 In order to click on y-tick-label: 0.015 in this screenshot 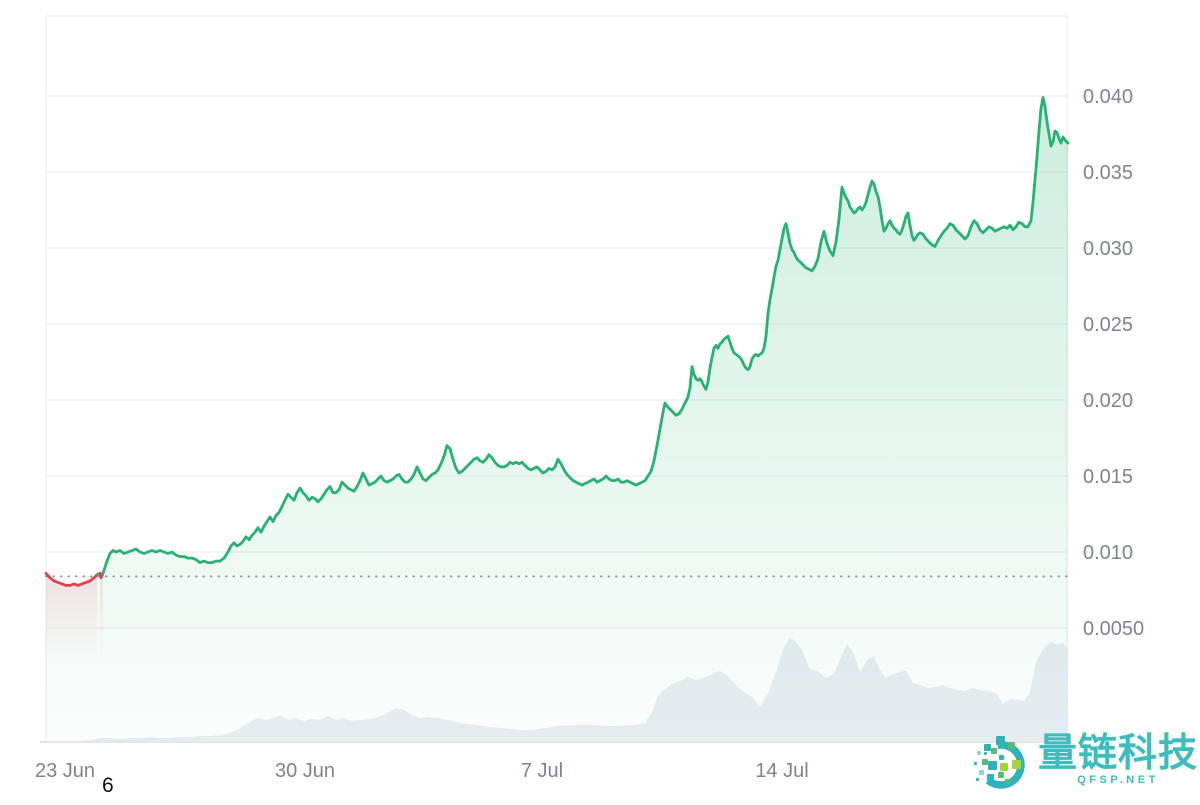, I will do `click(1108, 477)`.